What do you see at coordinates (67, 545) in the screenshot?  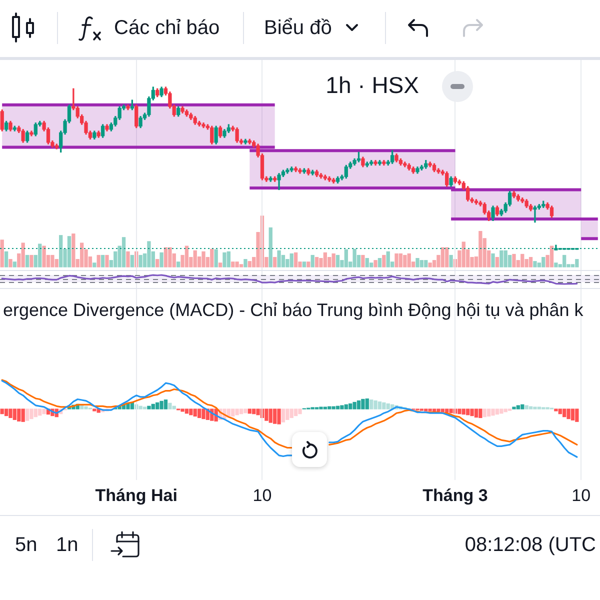 I see `text: 1n` at bounding box center [67, 545].